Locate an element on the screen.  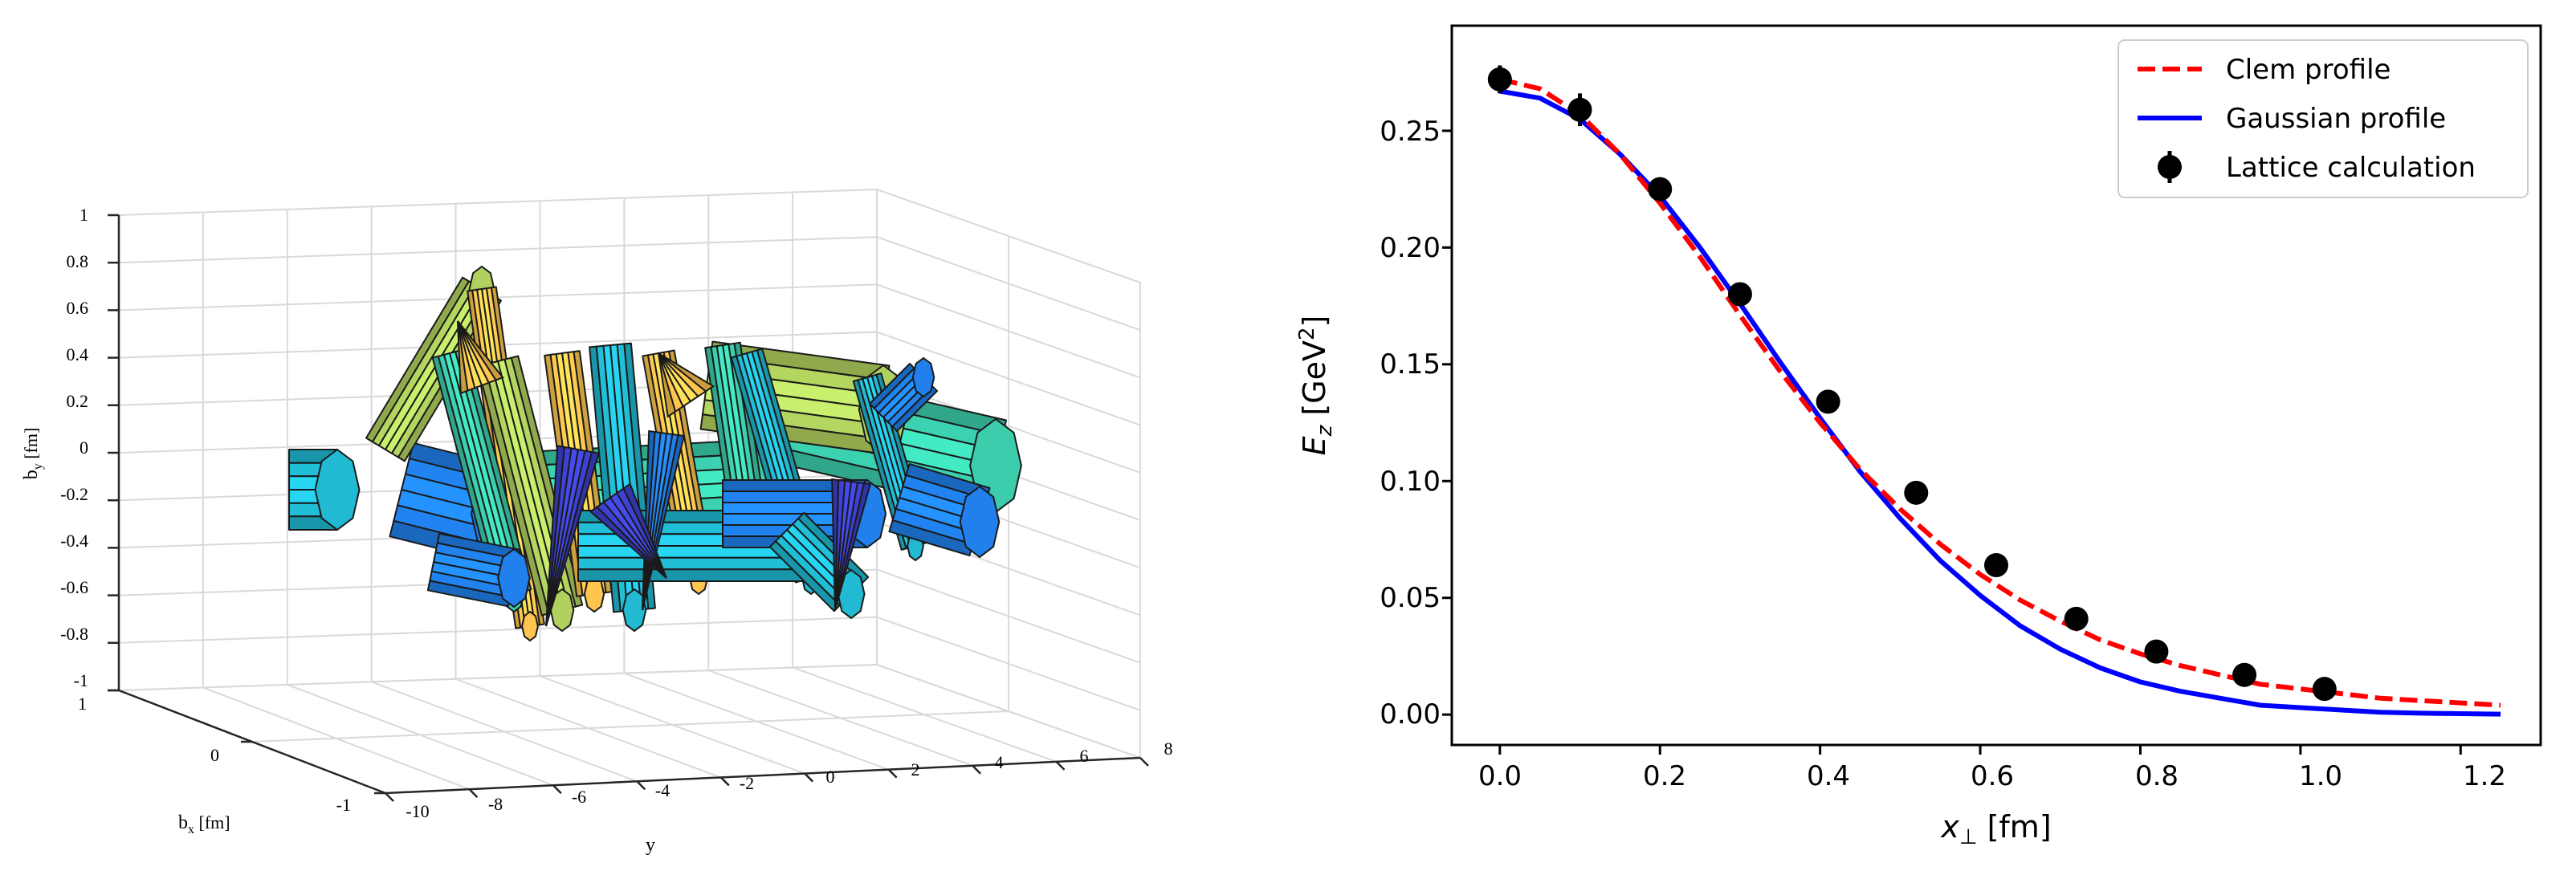
surface-z-tick-label: -0.6 is located at coordinates (74, 587).